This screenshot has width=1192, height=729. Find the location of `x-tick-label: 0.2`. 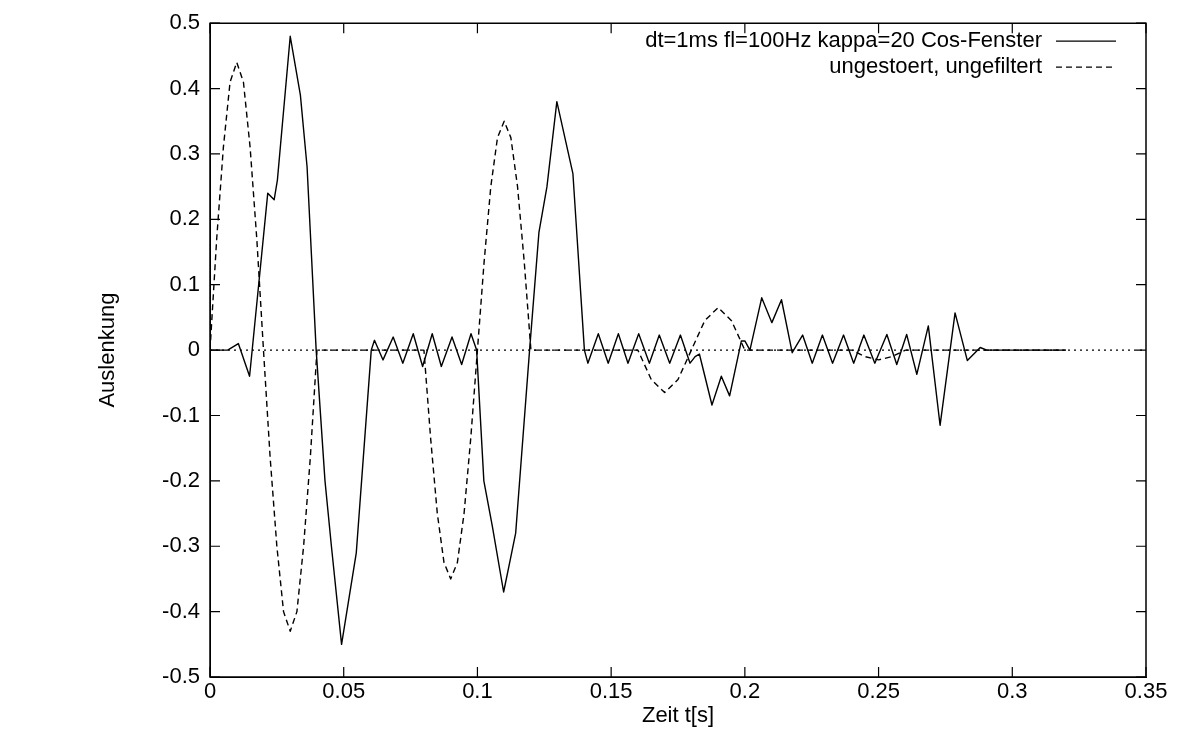

x-tick-label: 0.2 is located at coordinates (745, 691).